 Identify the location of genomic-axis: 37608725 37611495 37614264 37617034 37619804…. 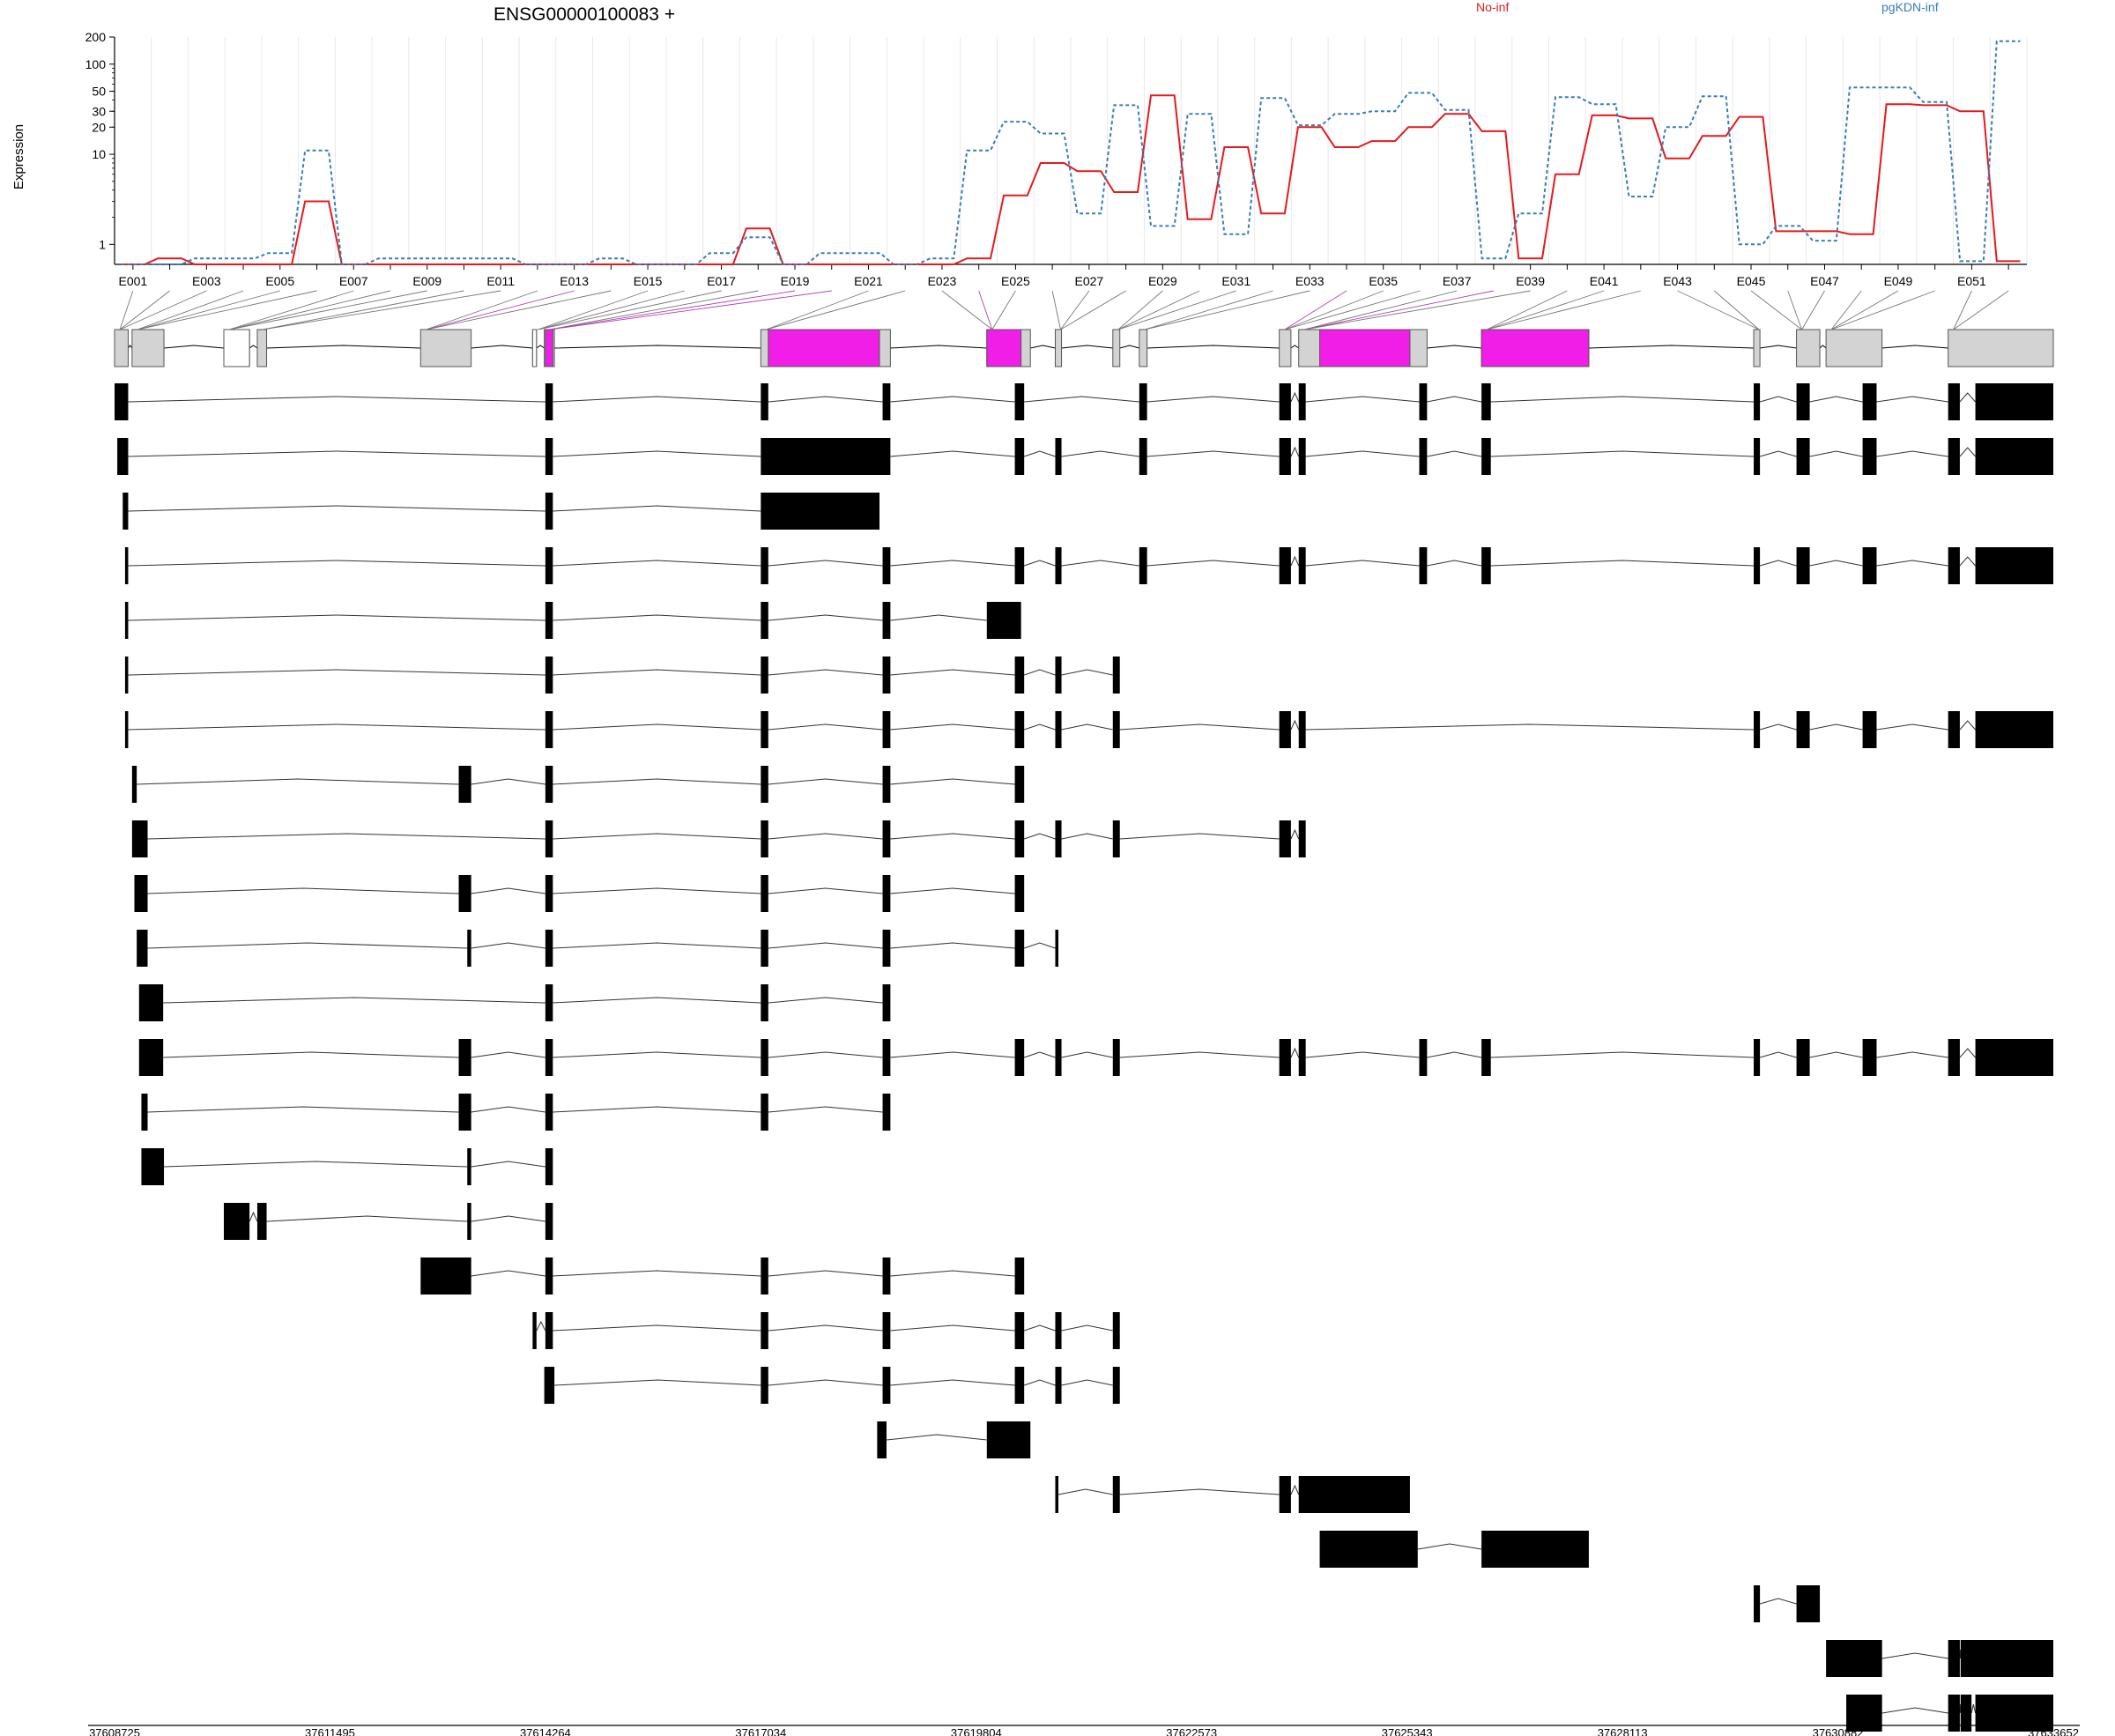
(1084, 1730).